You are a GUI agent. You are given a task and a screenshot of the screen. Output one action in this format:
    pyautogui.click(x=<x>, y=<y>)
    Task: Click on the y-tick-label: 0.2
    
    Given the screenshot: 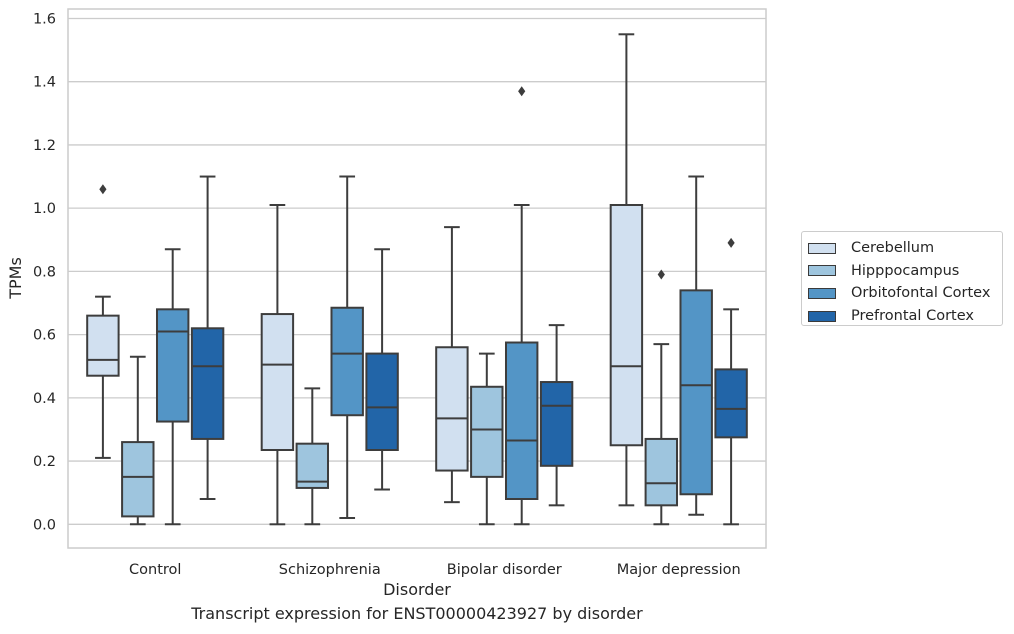 What is the action you would take?
    pyautogui.click(x=44, y=462)
    